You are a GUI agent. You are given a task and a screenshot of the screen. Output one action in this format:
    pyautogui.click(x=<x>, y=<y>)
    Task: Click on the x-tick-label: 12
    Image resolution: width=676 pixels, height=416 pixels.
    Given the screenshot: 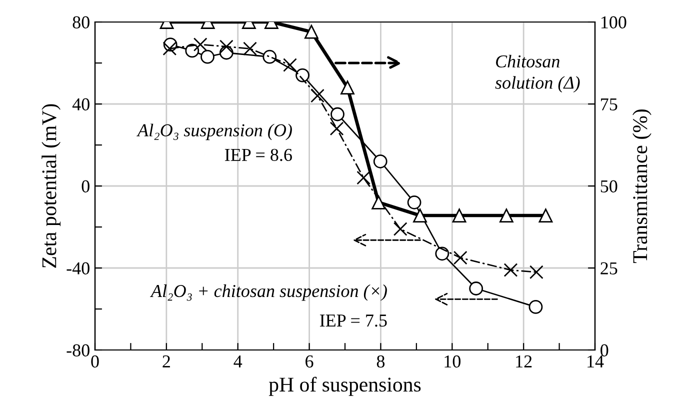 What is the action you would take?
    pyautogui.click(x=524, y=361)
    